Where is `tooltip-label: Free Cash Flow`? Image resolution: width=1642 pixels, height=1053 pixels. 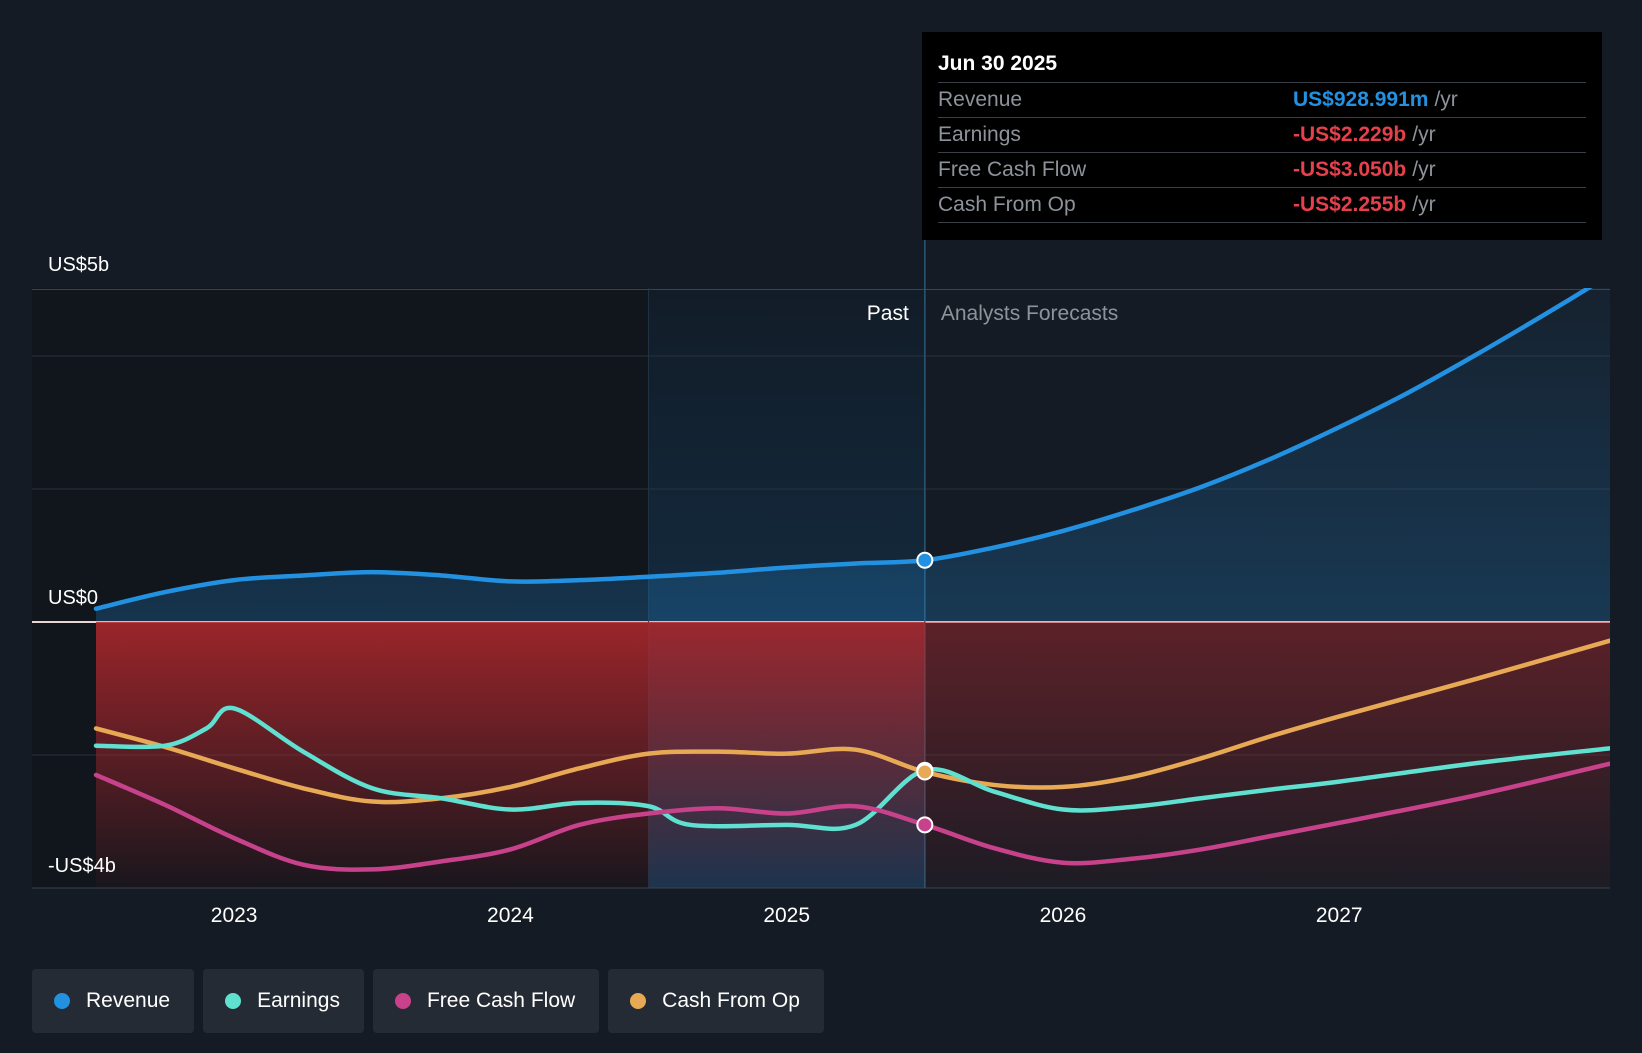 tooltip-label: Free Cash Flow is located at coordinates (1012, 169).